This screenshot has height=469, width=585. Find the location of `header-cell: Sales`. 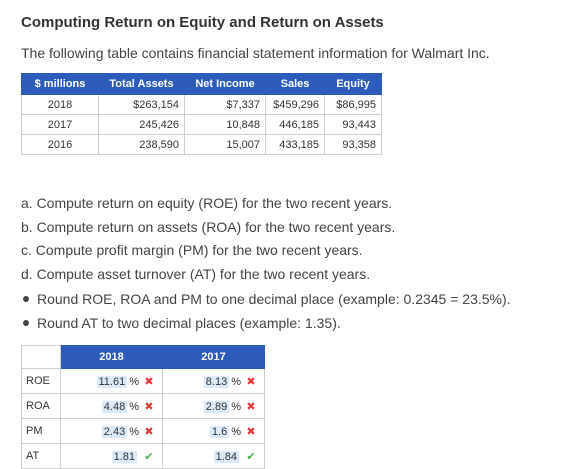

header-cell: Sales is located at coordinates (295, 84).